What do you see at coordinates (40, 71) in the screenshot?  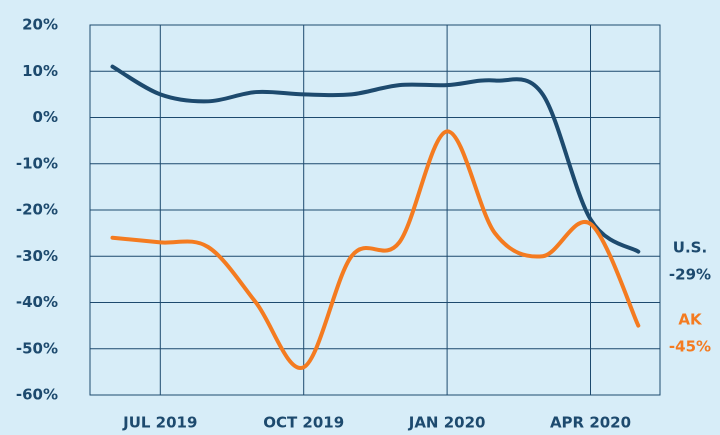 I see `y-tick-label: 10%` at bounding box center [40, 71].